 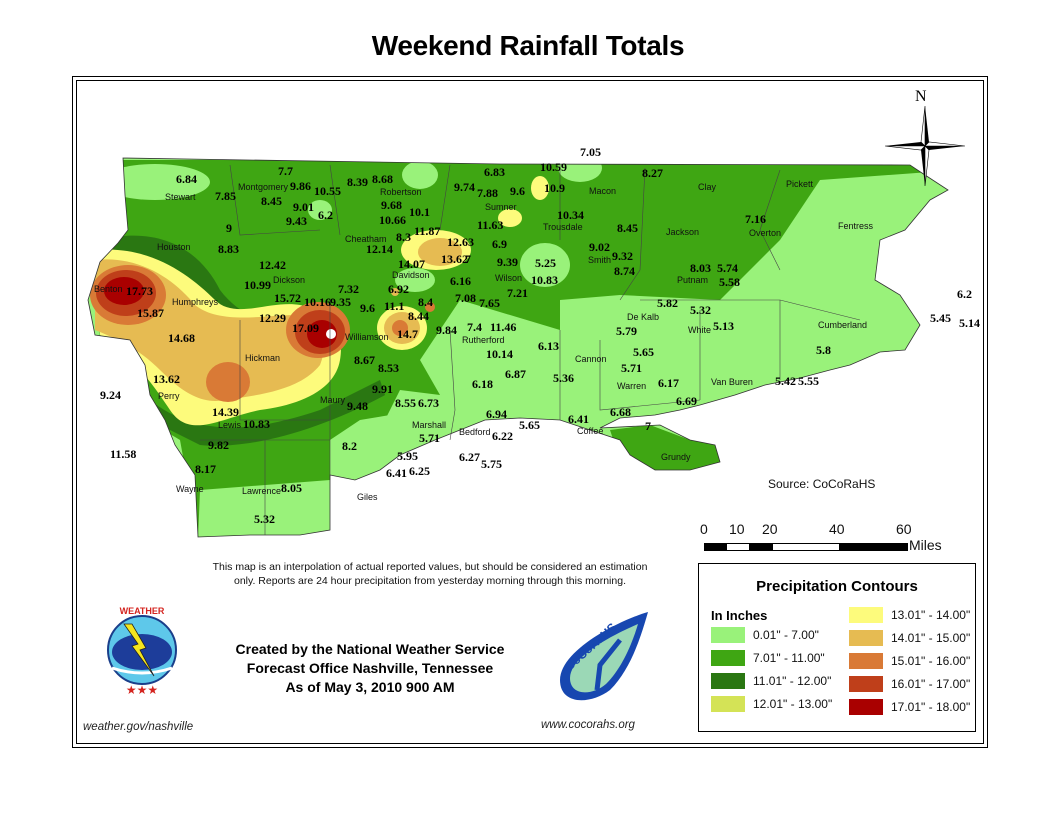 What do you see at coordinates (429, 425) in the screenshot?
I see `county-label: Marshall` at bounding box center [429, 425].